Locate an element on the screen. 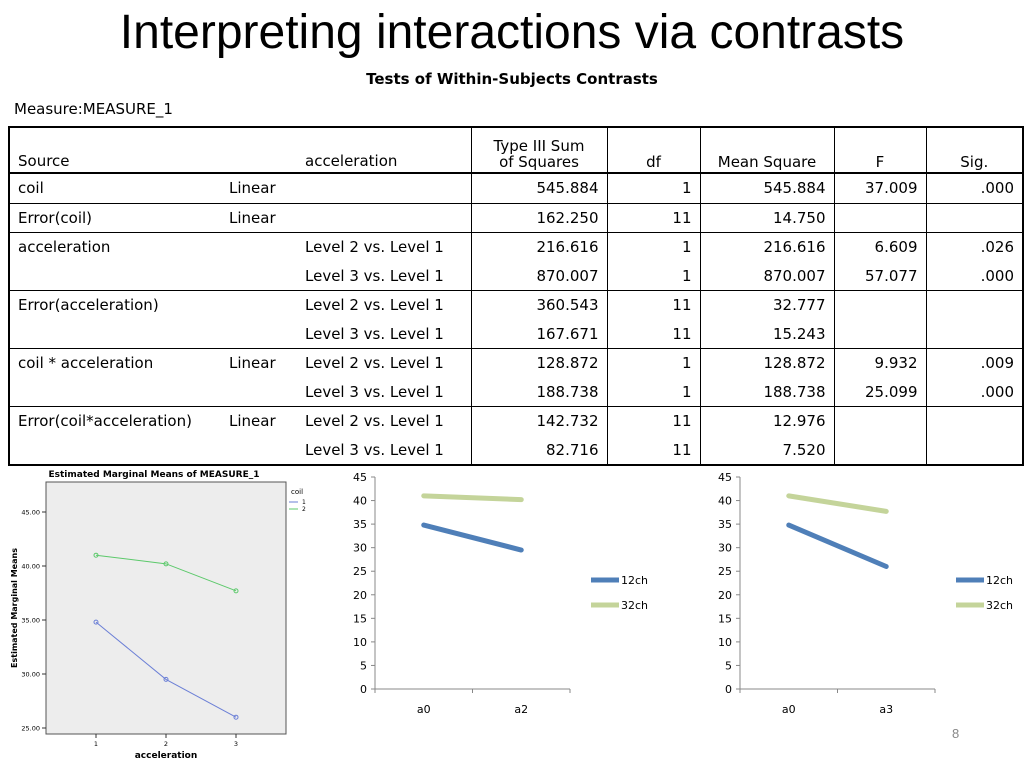 This screenshot has height=768, width=1024. chart-title: Estimated Marginal Means of MEASURE_1 is located at coordinates (154, 475).